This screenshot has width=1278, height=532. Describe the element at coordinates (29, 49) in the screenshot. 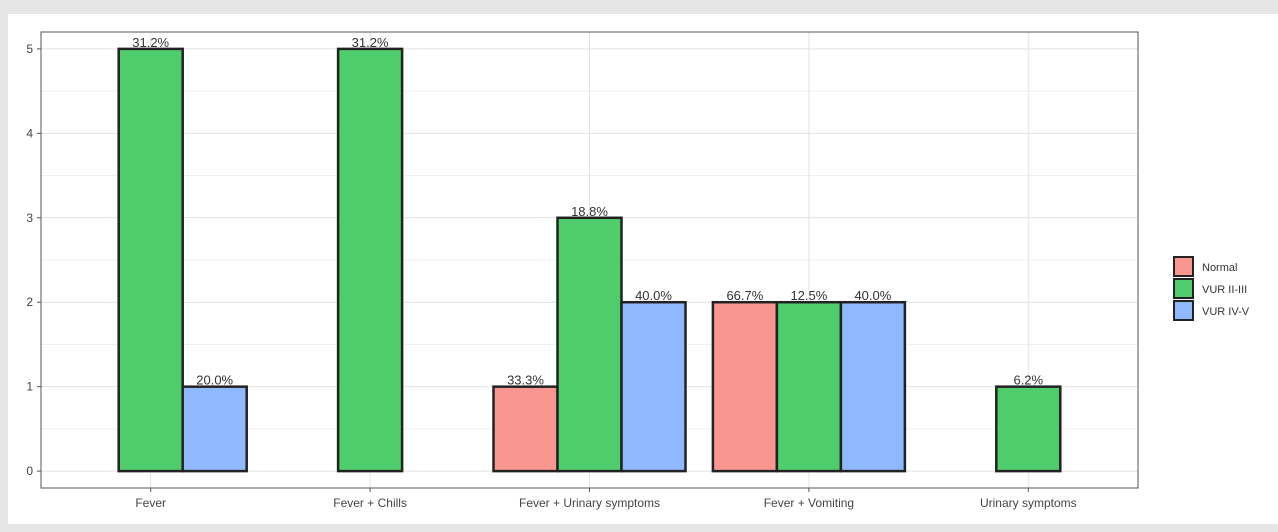

I see `y-tick-label: 5` at that location.